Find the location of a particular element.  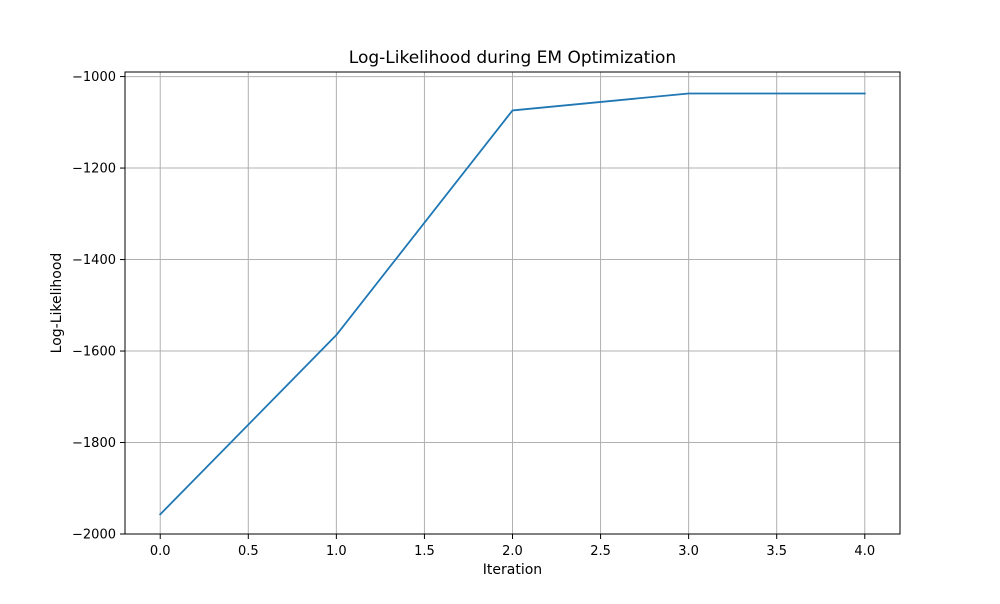

y-axis-label: Log-Likelihood is located at coordinates (57, 303).